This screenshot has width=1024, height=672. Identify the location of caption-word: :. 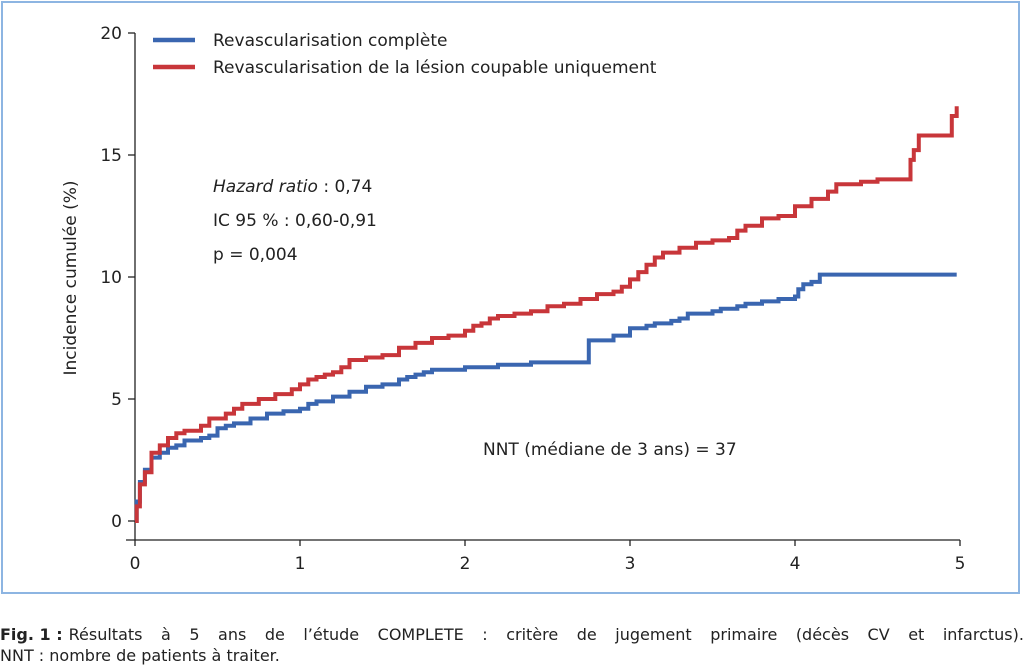
(485, 634).